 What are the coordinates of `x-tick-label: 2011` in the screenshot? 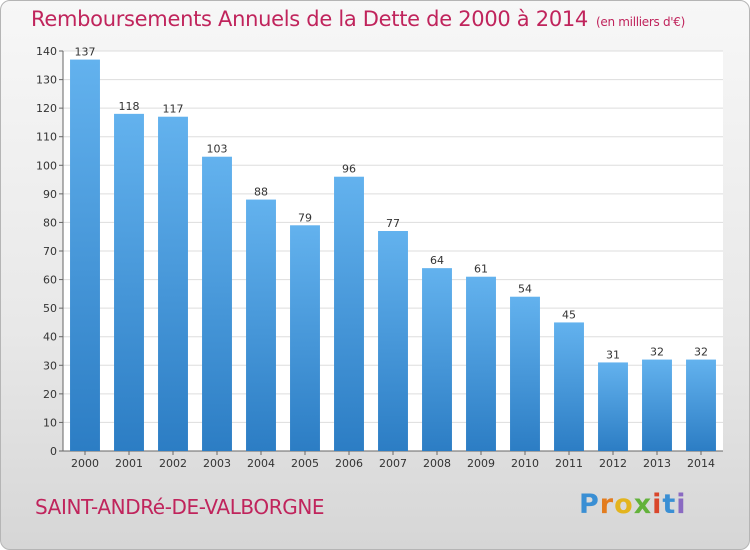 It's located at (569, 463).